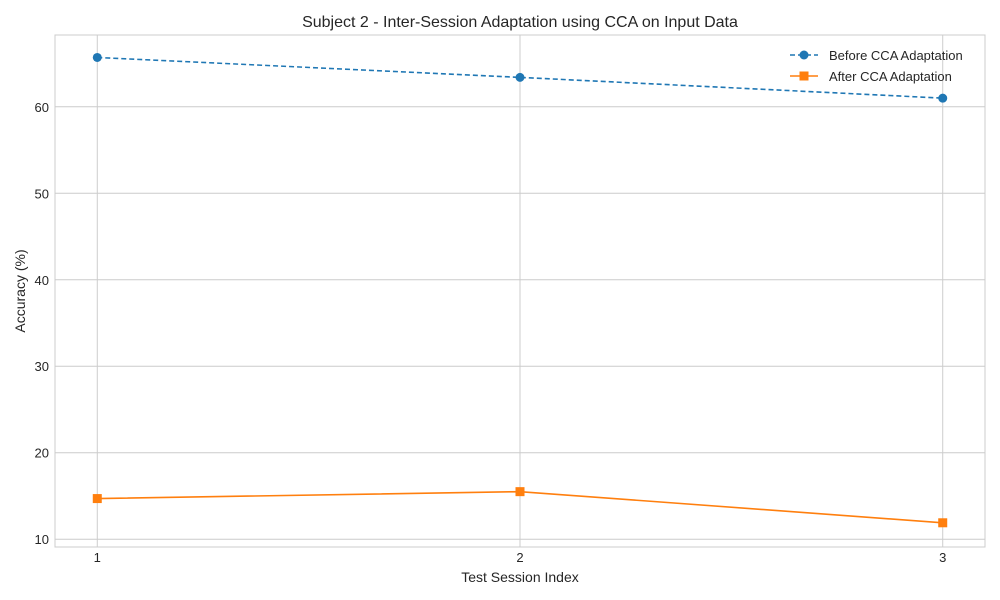 This screenshot has width=1000, height=600. Describe the element at coordinates (896, 55) in the screenshot. I see `legend-label: Before CCA Adaptation` at that location.